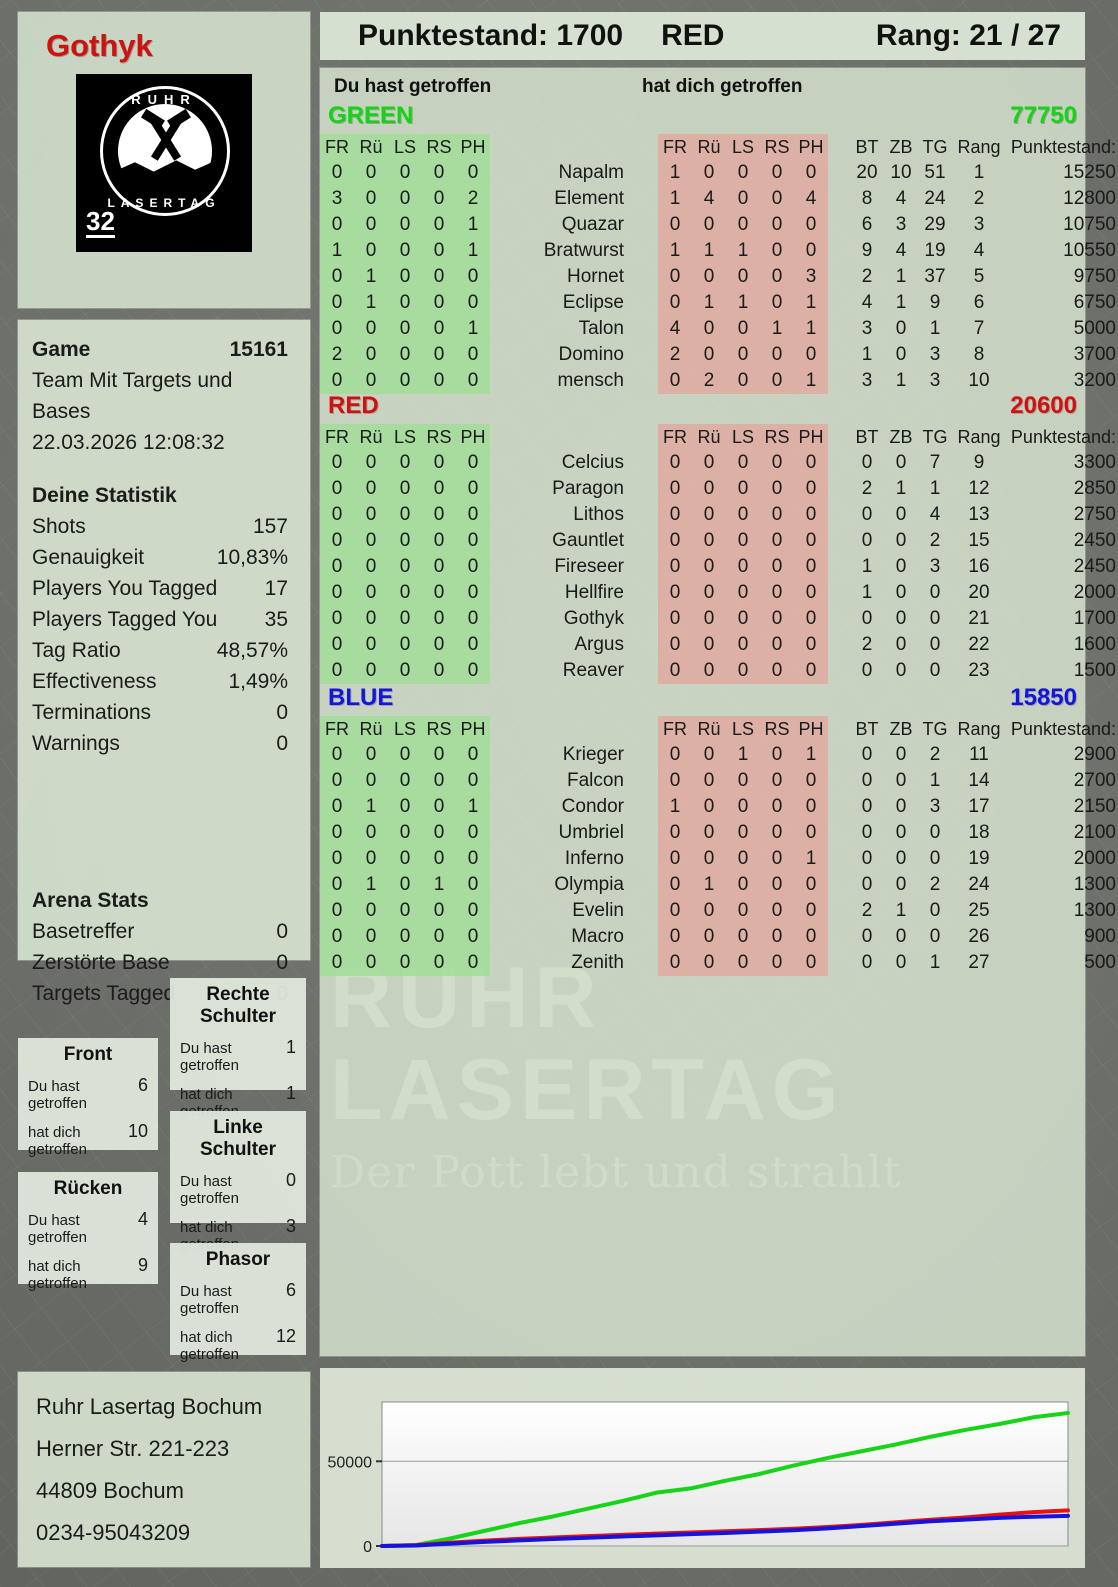  Describe the element at coordinates (1089, 172) in the screenshot. I see `cell-punktestand: 15250` at that location.